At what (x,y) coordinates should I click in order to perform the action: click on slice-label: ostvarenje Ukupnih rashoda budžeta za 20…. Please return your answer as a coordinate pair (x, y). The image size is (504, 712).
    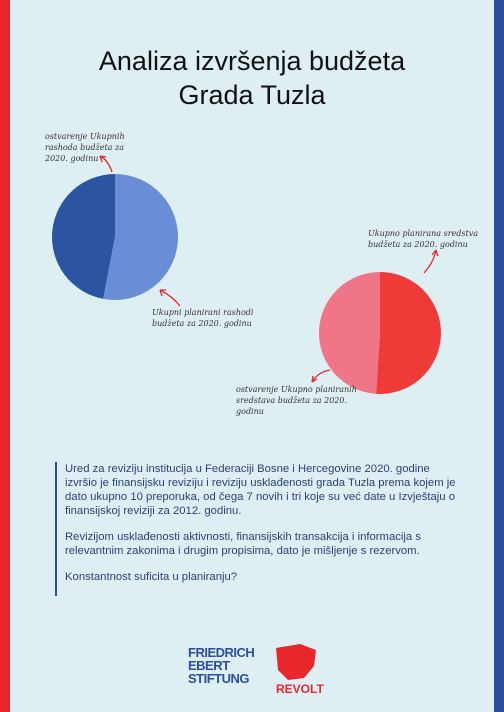
    Looking at the image, I should click on (85, 147).